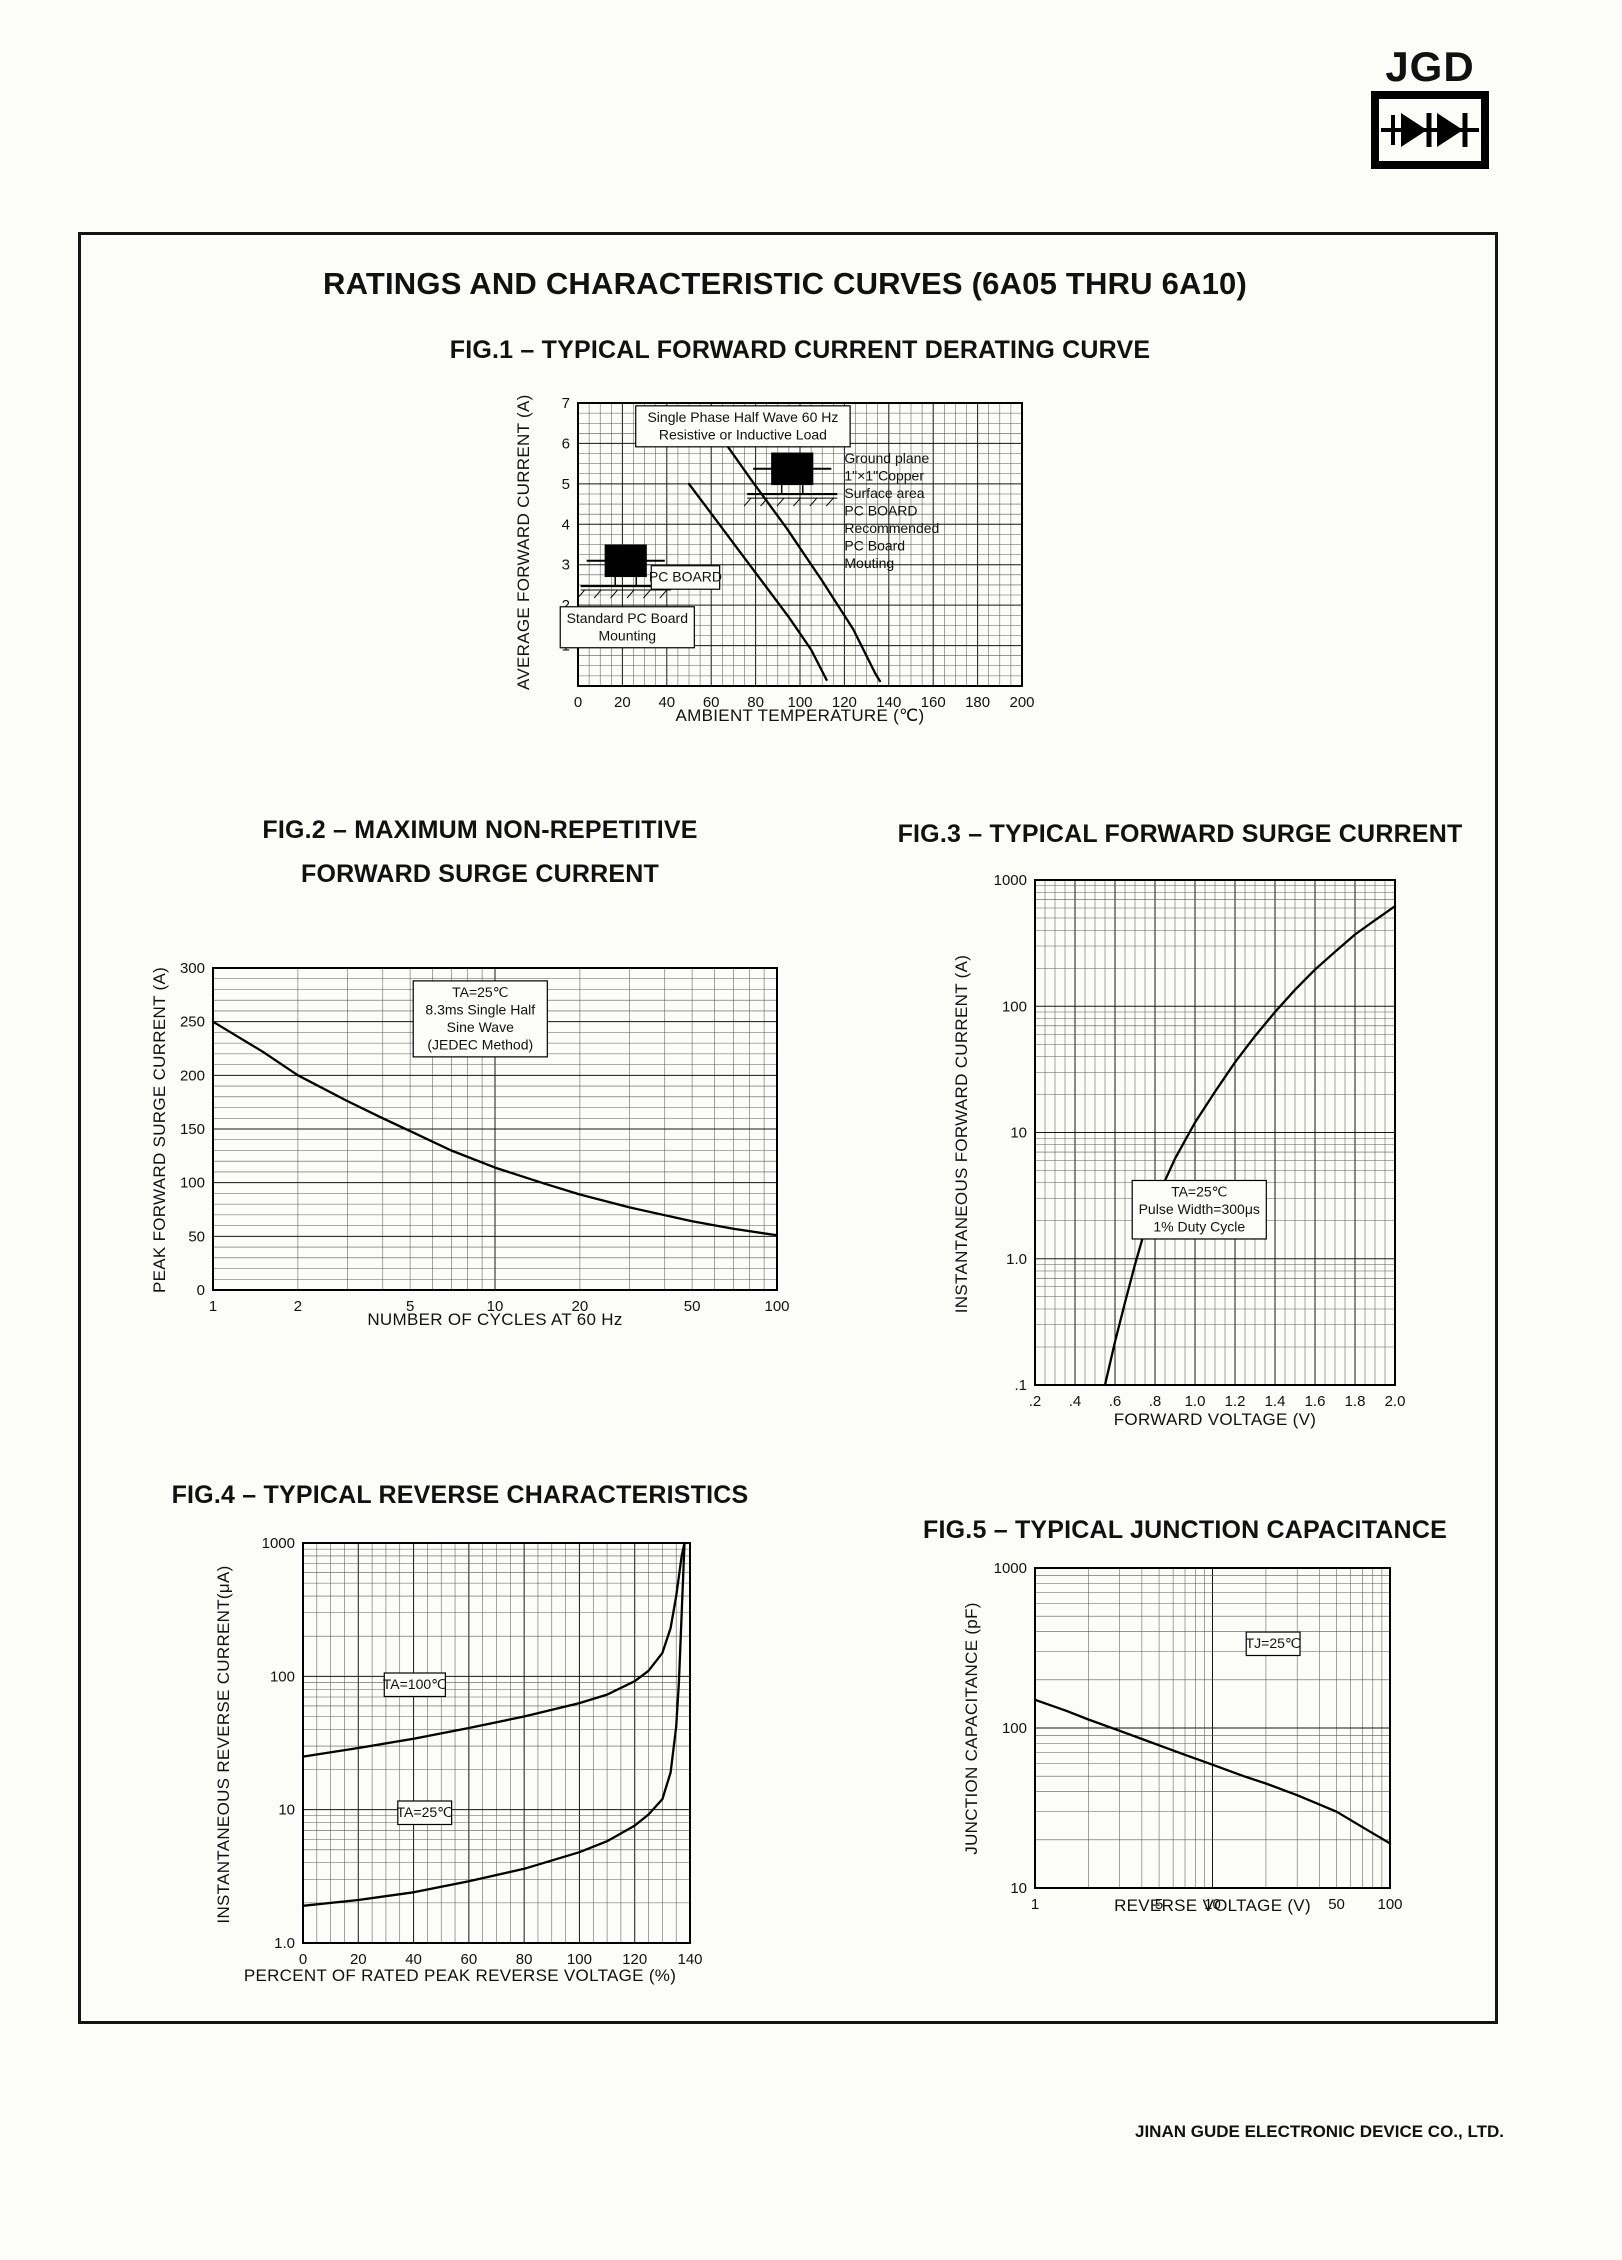  I want to click on ta-100c-label: TA=100℃, so click(415, 1685).